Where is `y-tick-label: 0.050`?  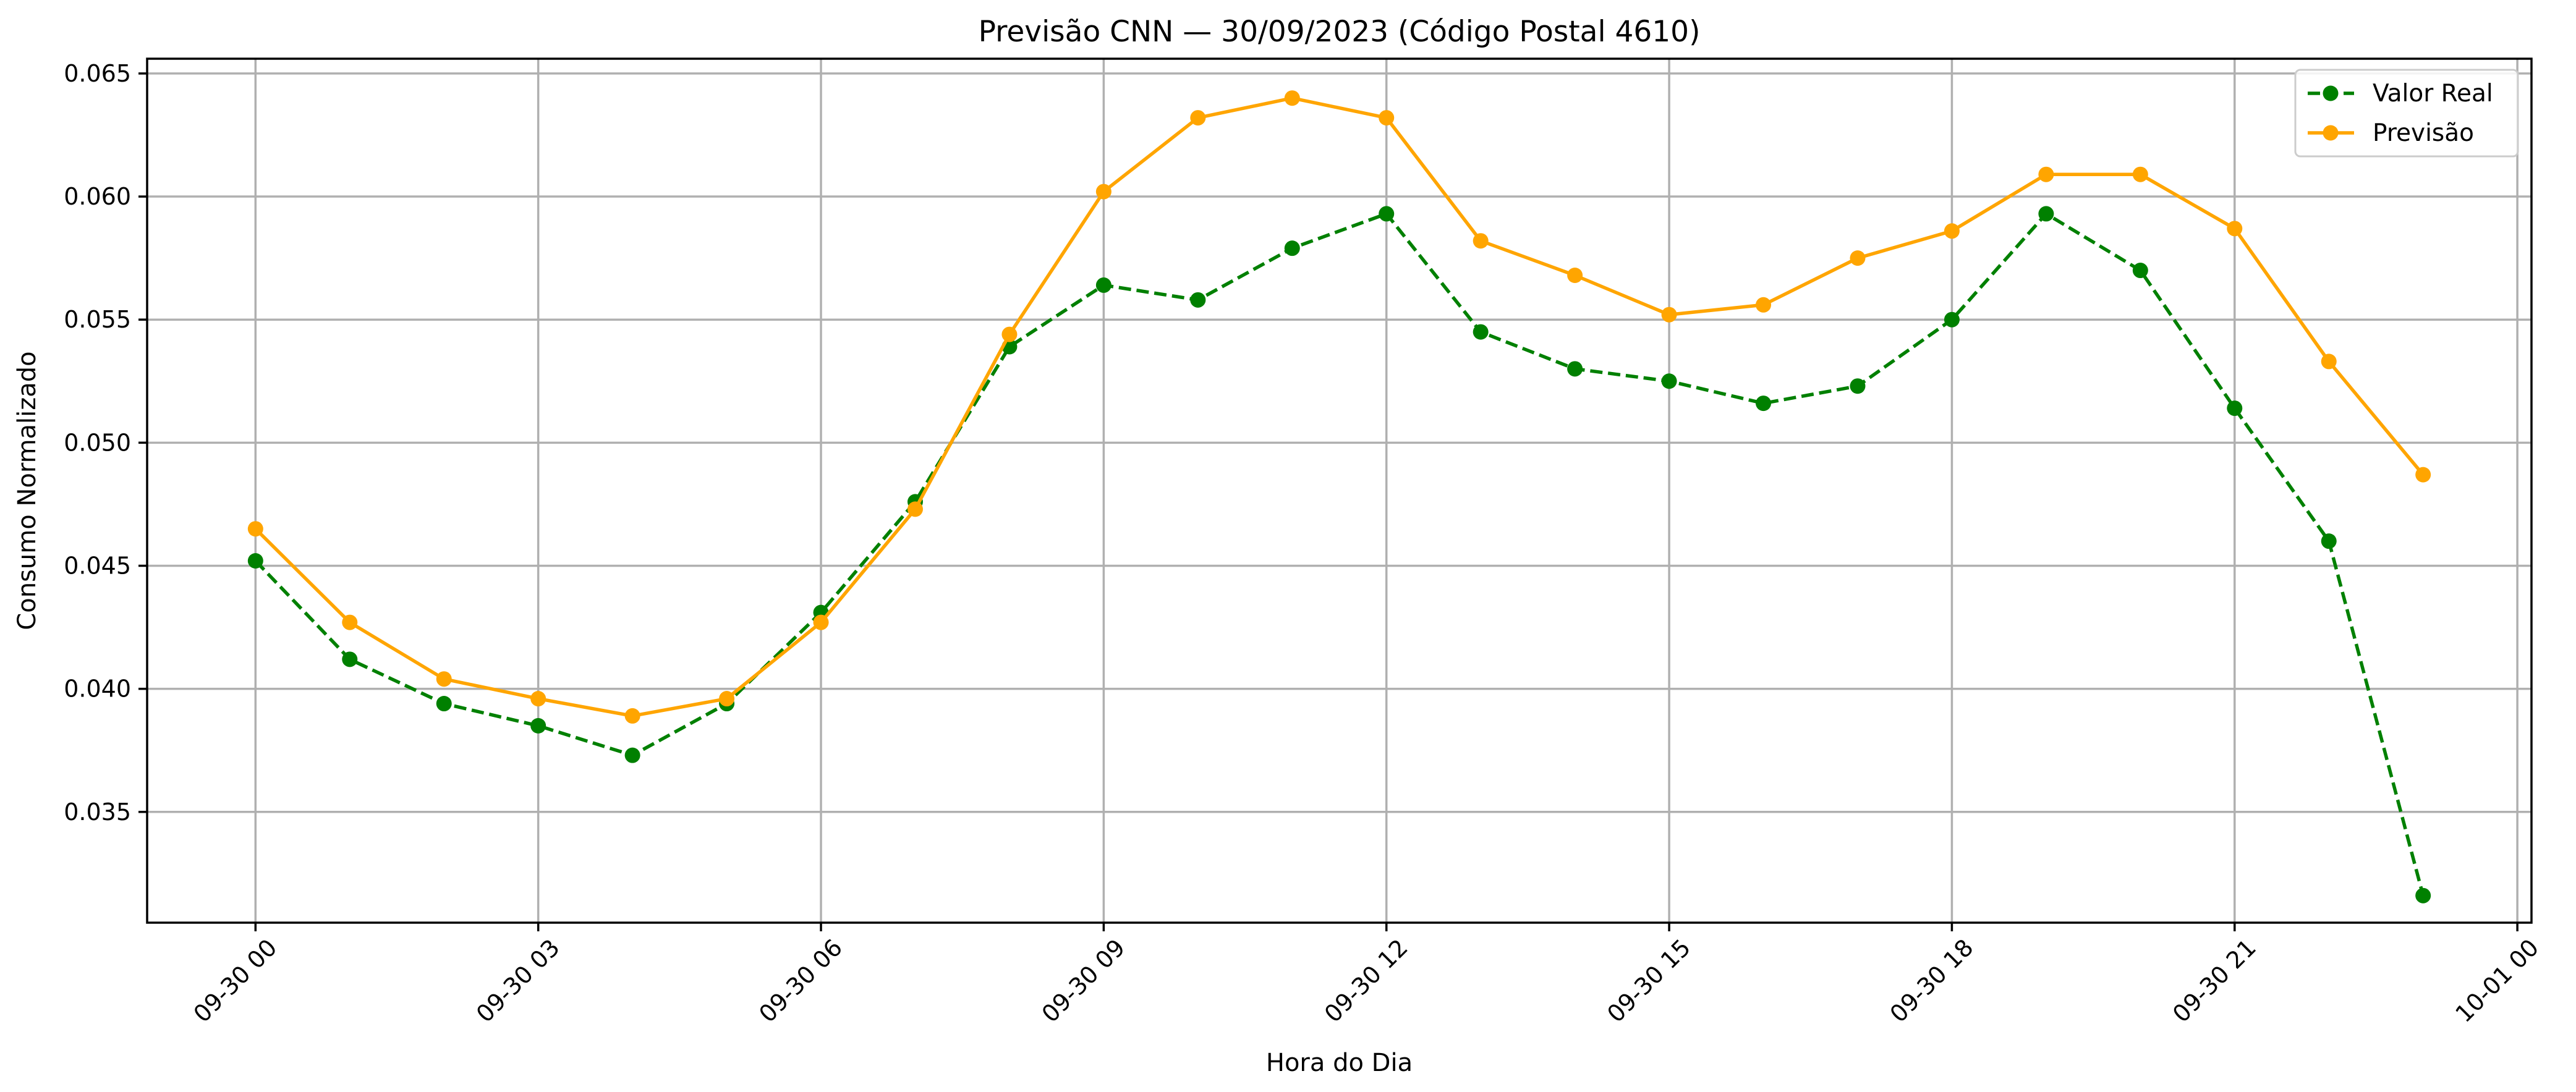
y-tick-label: 0.050 is located at coordinates (97, 442).